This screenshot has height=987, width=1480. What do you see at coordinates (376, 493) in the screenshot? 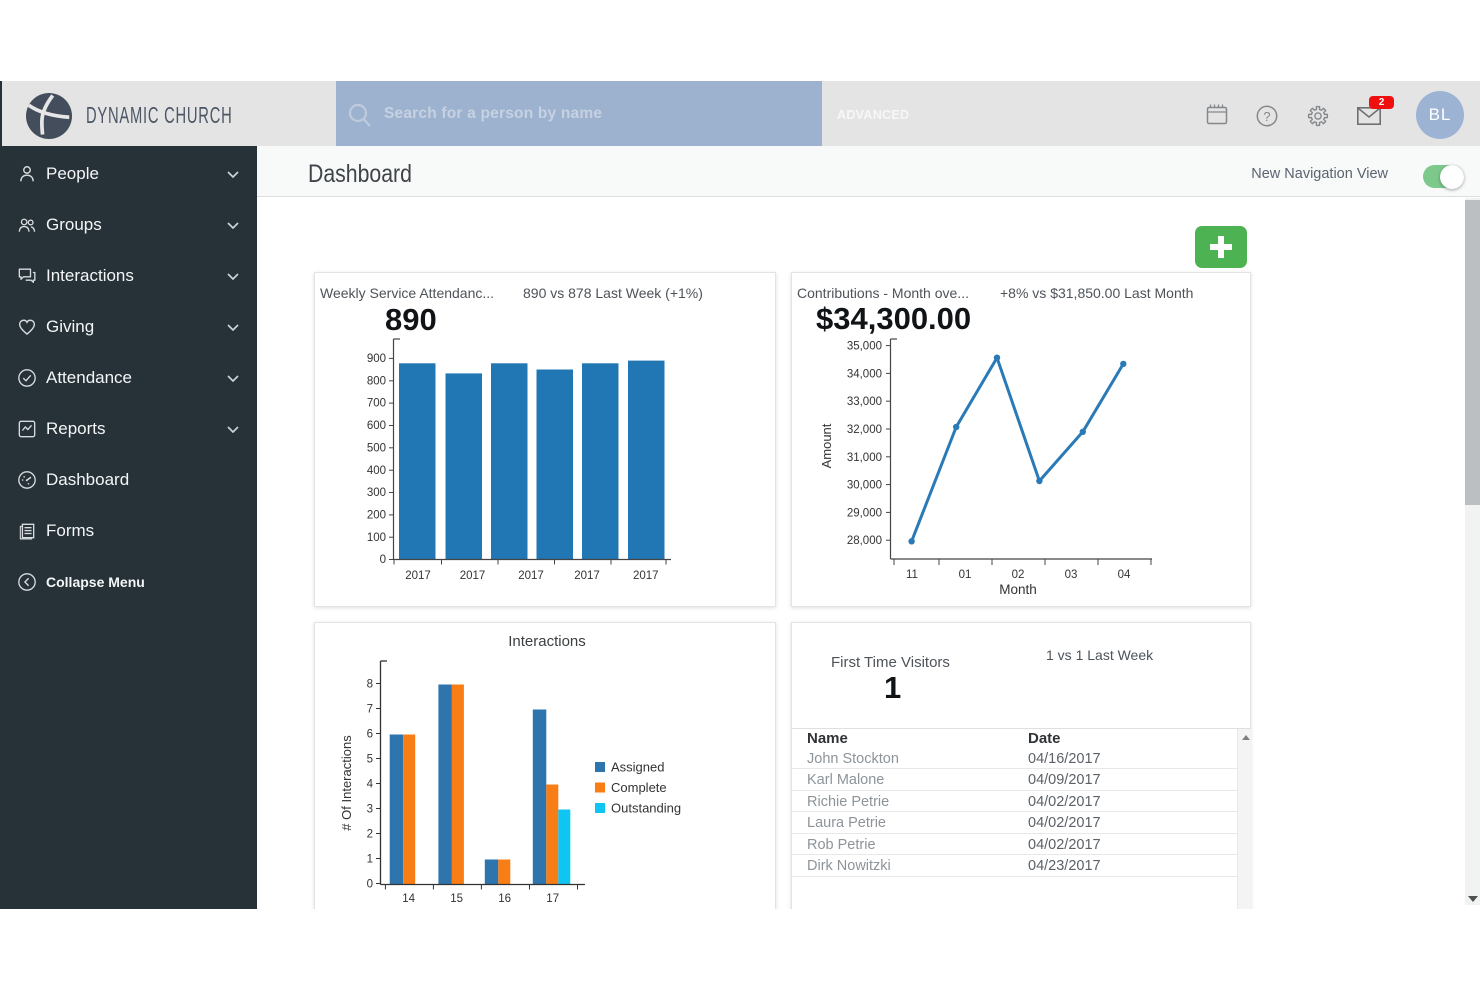
I see `svg-text: 300` at bounding box center [376, 493].